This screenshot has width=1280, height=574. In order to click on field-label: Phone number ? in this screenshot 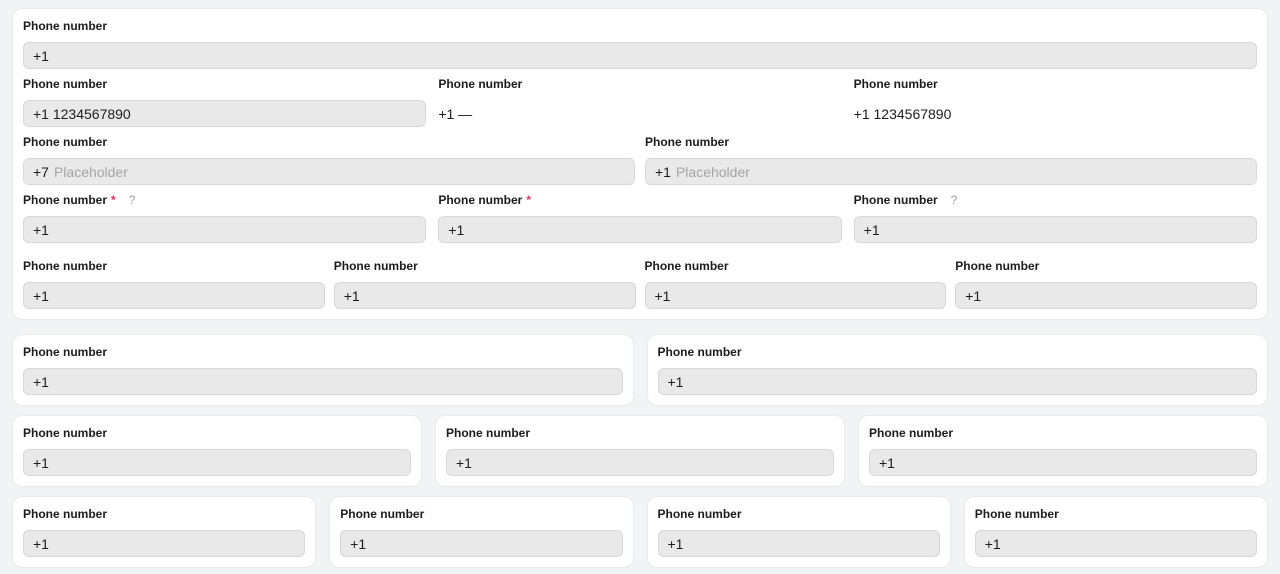, I will do `click(1055, 200)`.